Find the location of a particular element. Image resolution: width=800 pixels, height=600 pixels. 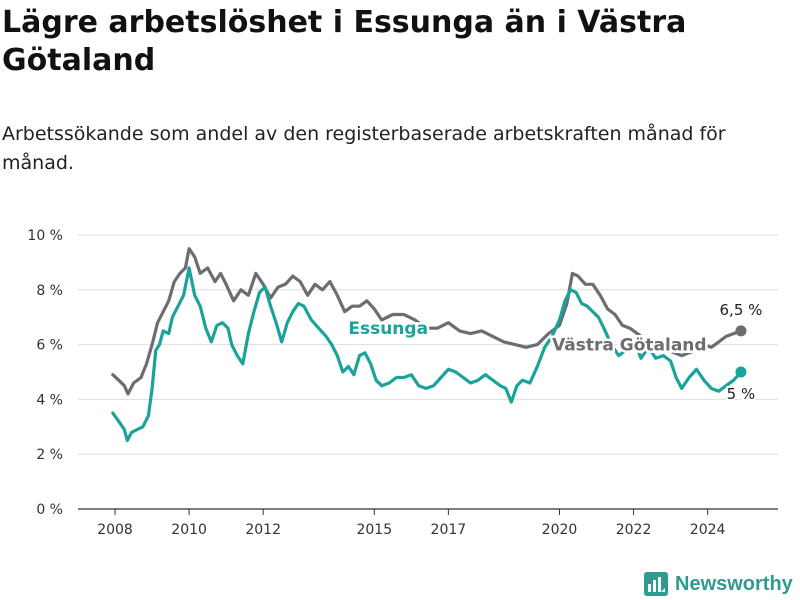

brand-logo: Newsworthy is located at coordinates (718, 584).